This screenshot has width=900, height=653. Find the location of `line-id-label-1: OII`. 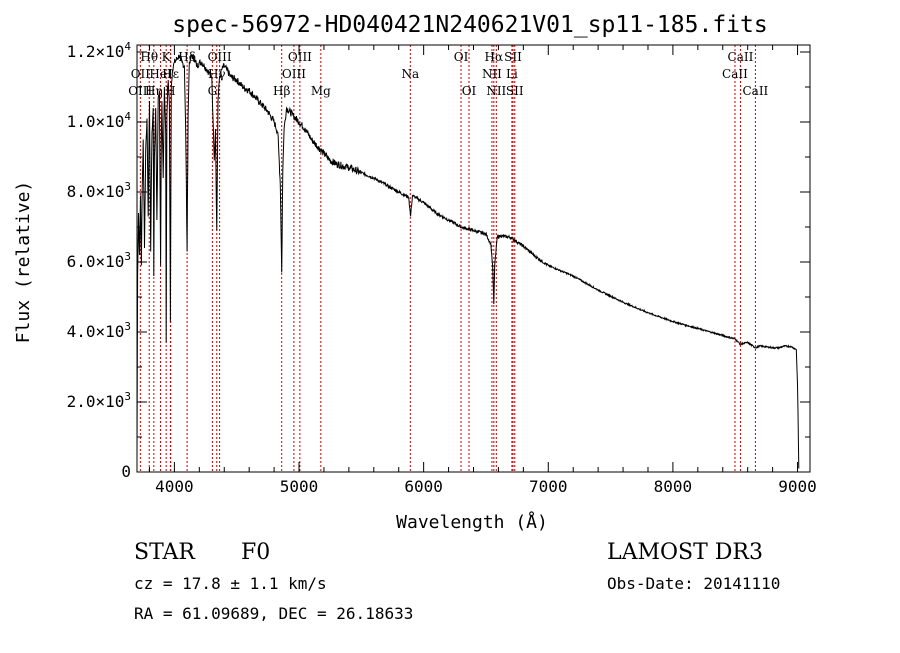

line-id-label-1: OII is located at coordinates (141, 74).